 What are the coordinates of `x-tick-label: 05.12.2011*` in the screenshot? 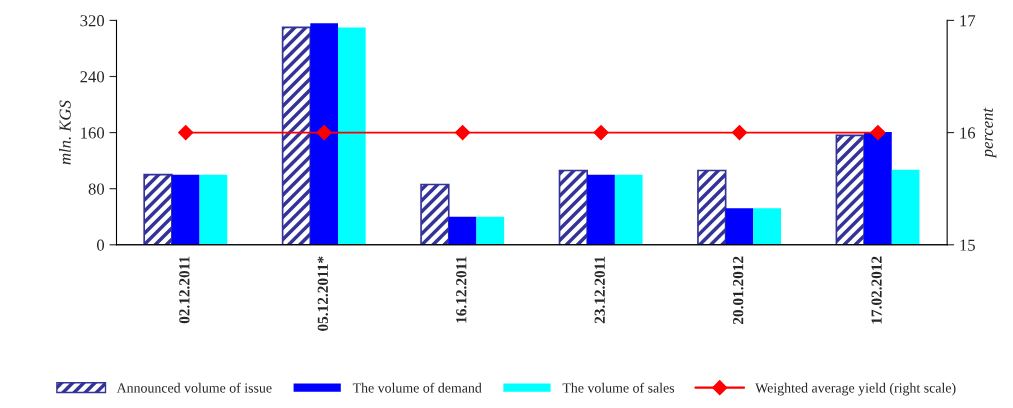 It's located at (323, 293).